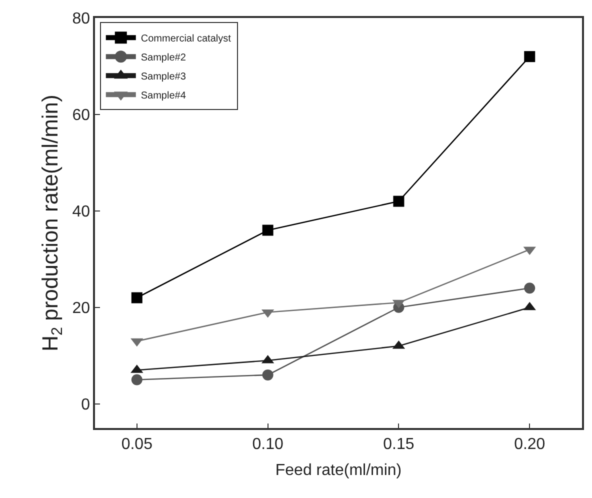  What do you see at coordinates (398, 444) in the screenshot?
I see `x-tick-label: 0.15` at bounding box center [398, 444].